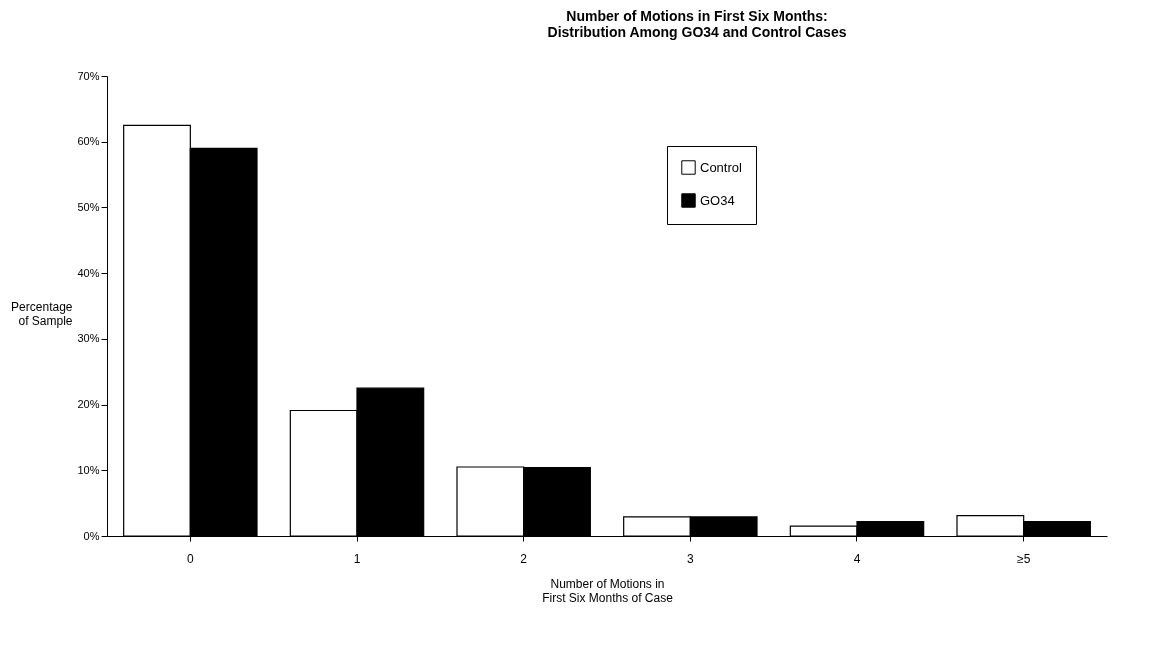 Image resolution: width=1159 pixels, height=647 pixels. What do you see at coordinates (721, 167) in the screenshot?
I see `legend-label: Control` at bounding box center [721, 167].